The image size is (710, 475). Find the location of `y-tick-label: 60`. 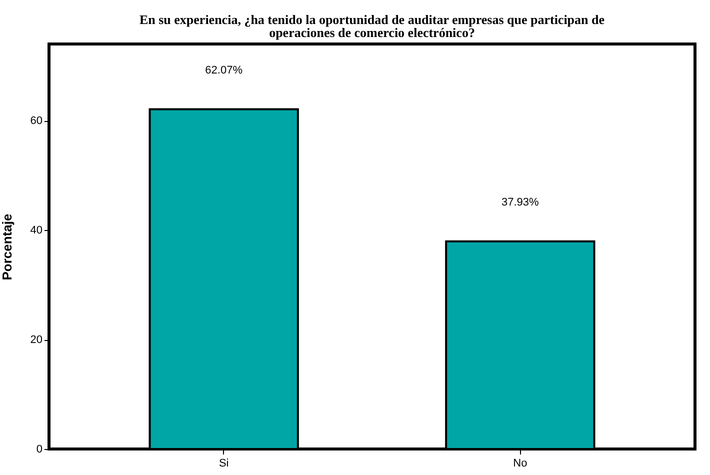

y-tick-label: 60 is located at coordinates (36, 121).